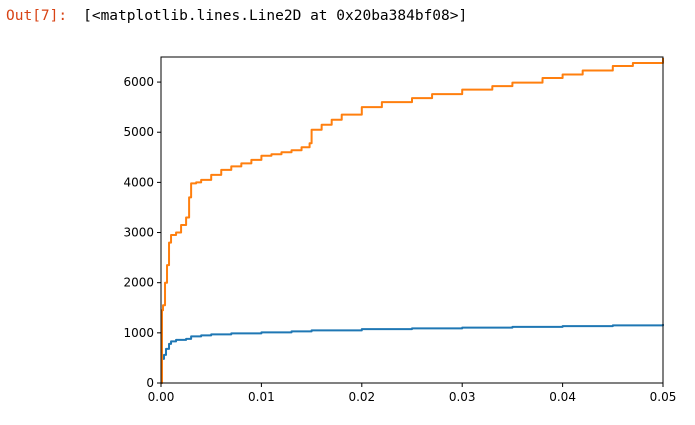  I want to click on x-tick-label: 0.03, so click(462, 397).